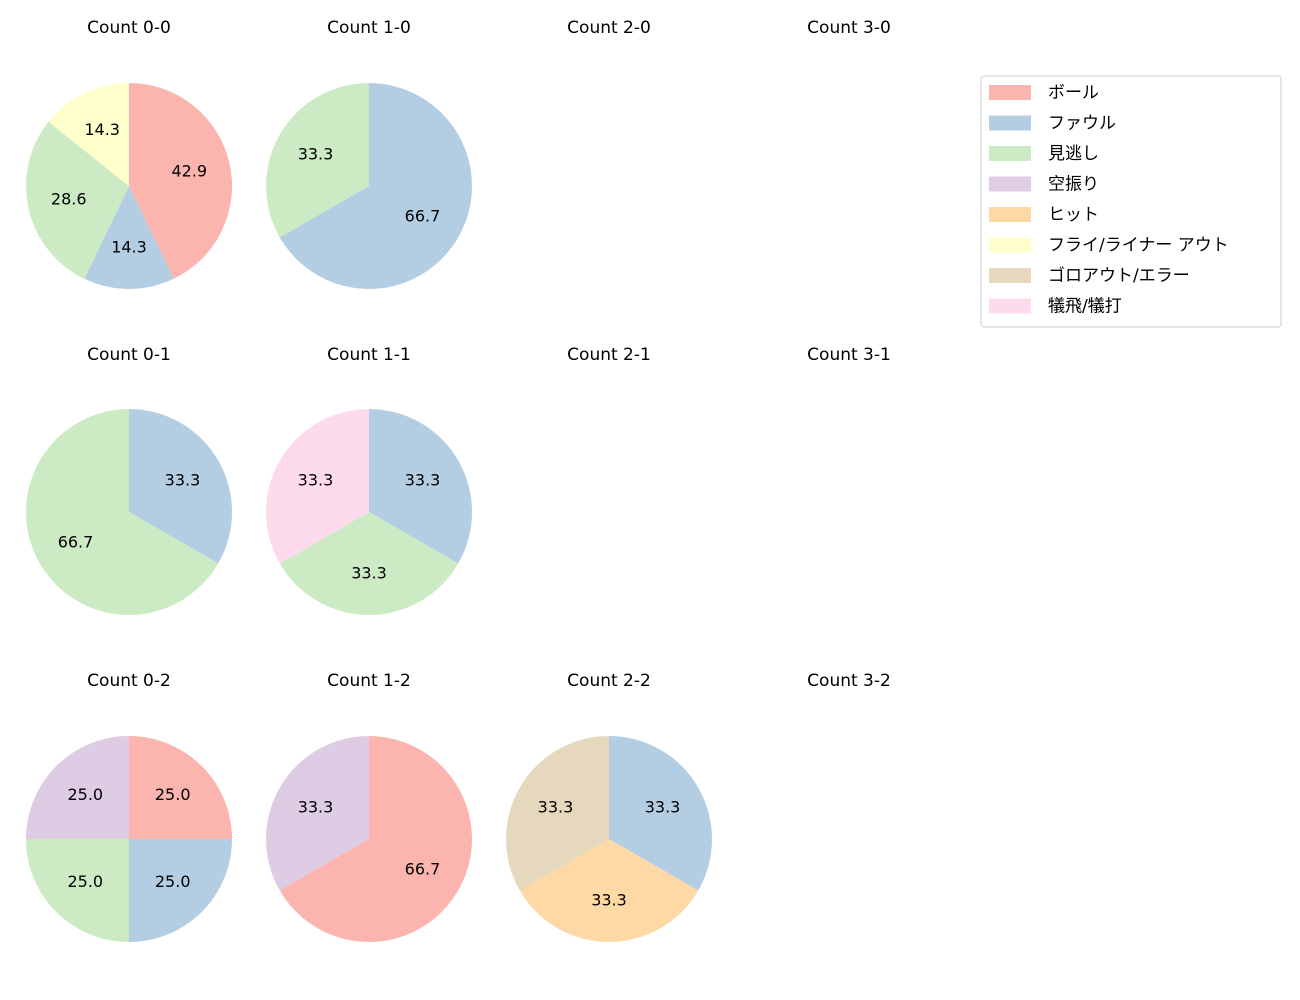 The image size is (1300, 1000). I want to click on data-label: 42.9, so click(189, 171).